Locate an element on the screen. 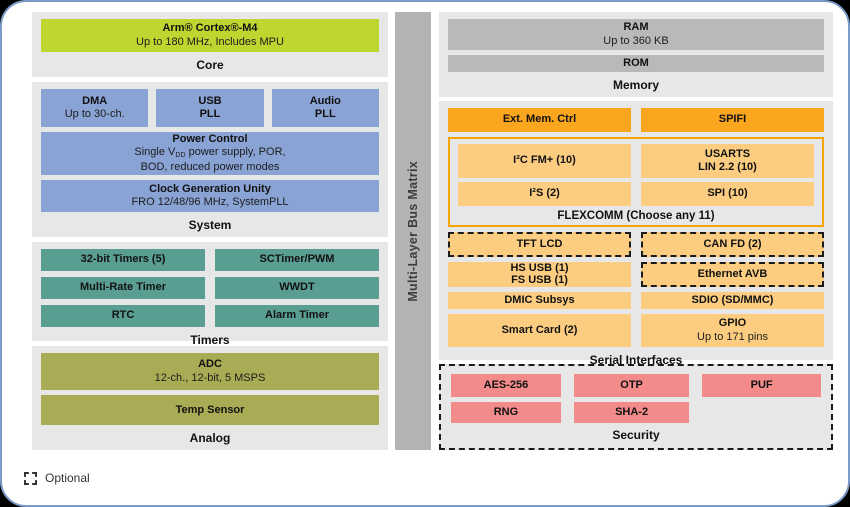 Image resolution: width=850 pixels, height=507 pixels. block-spifi: SPIFI is located at coordinates (732, 120).